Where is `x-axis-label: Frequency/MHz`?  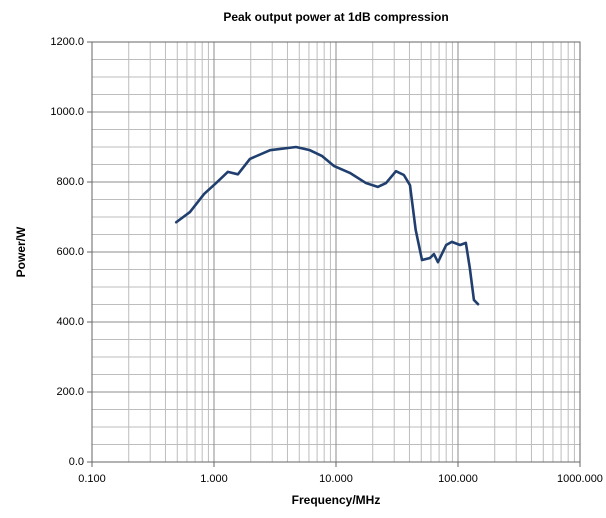
x-axis-label: Frequency/MHz is located at coordinates (336, 500).